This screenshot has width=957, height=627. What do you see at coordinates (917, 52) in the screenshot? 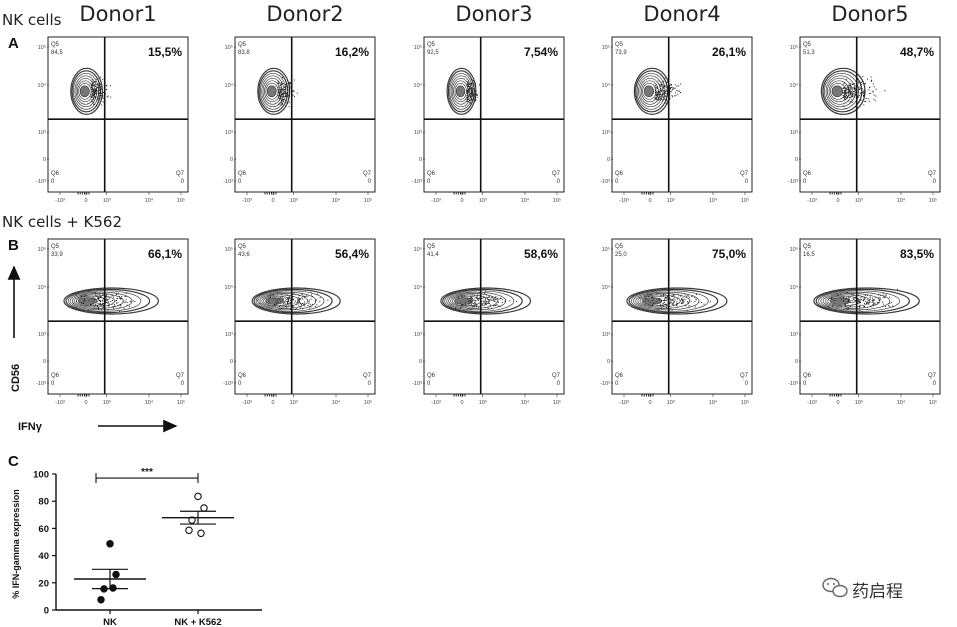
I see `q2-percentage: 48,7%` at bounding box center [917, 52].